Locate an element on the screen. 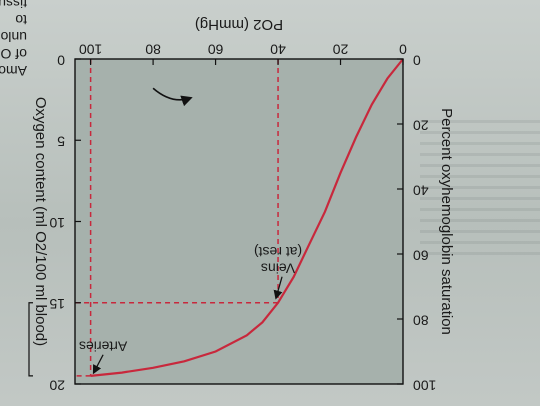  x-tick-label: 40 is located at coordinates (278, 49).